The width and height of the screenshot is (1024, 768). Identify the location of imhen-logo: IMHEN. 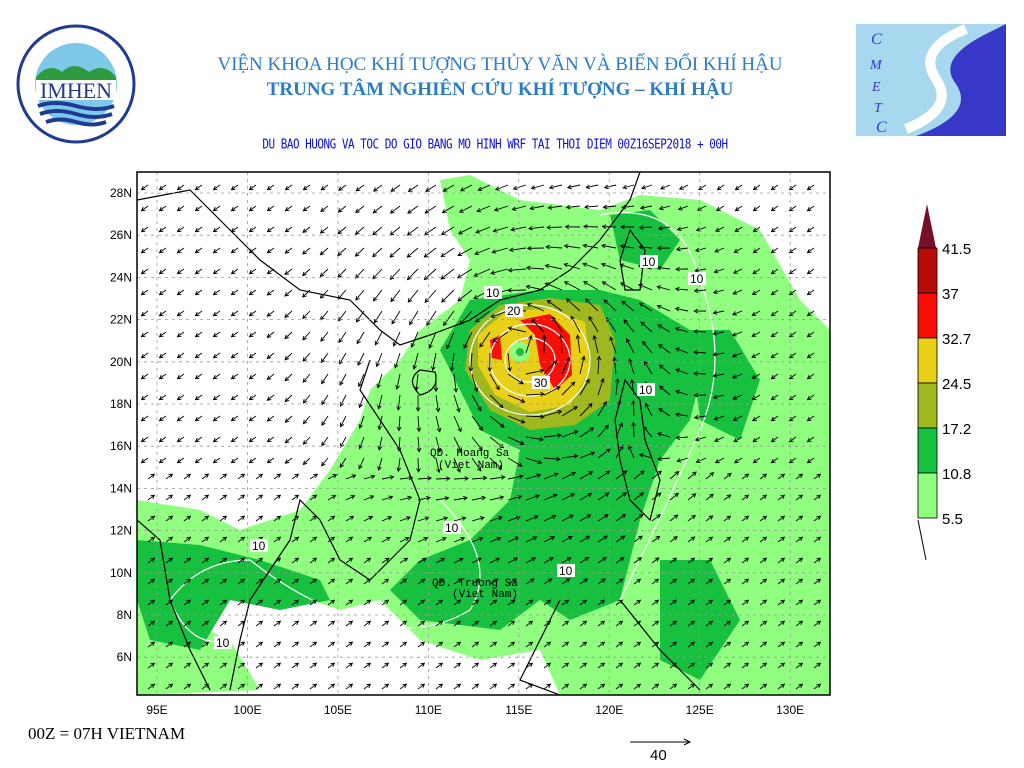
(76, 84).